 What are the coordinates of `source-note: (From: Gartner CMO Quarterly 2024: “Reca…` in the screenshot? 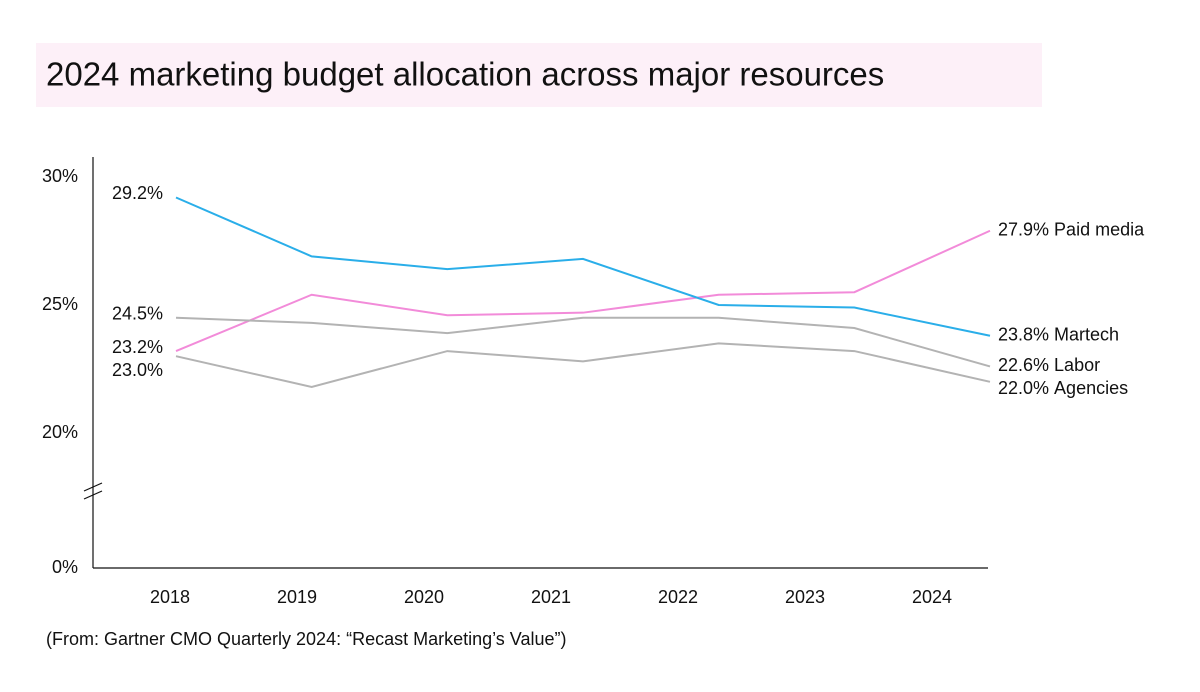 It's located at (306, 639).